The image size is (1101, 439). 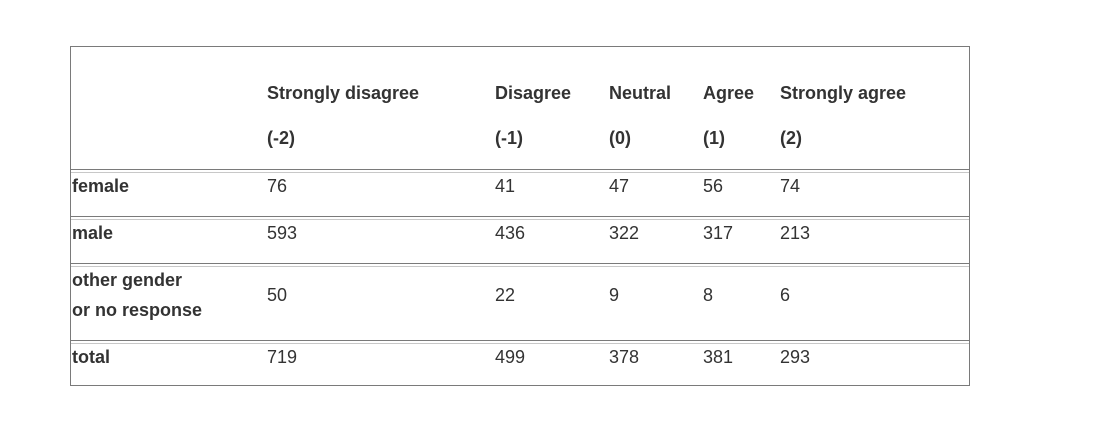 I want to click on col-code-strongly-agree: (2), so click(x=791, y=138).